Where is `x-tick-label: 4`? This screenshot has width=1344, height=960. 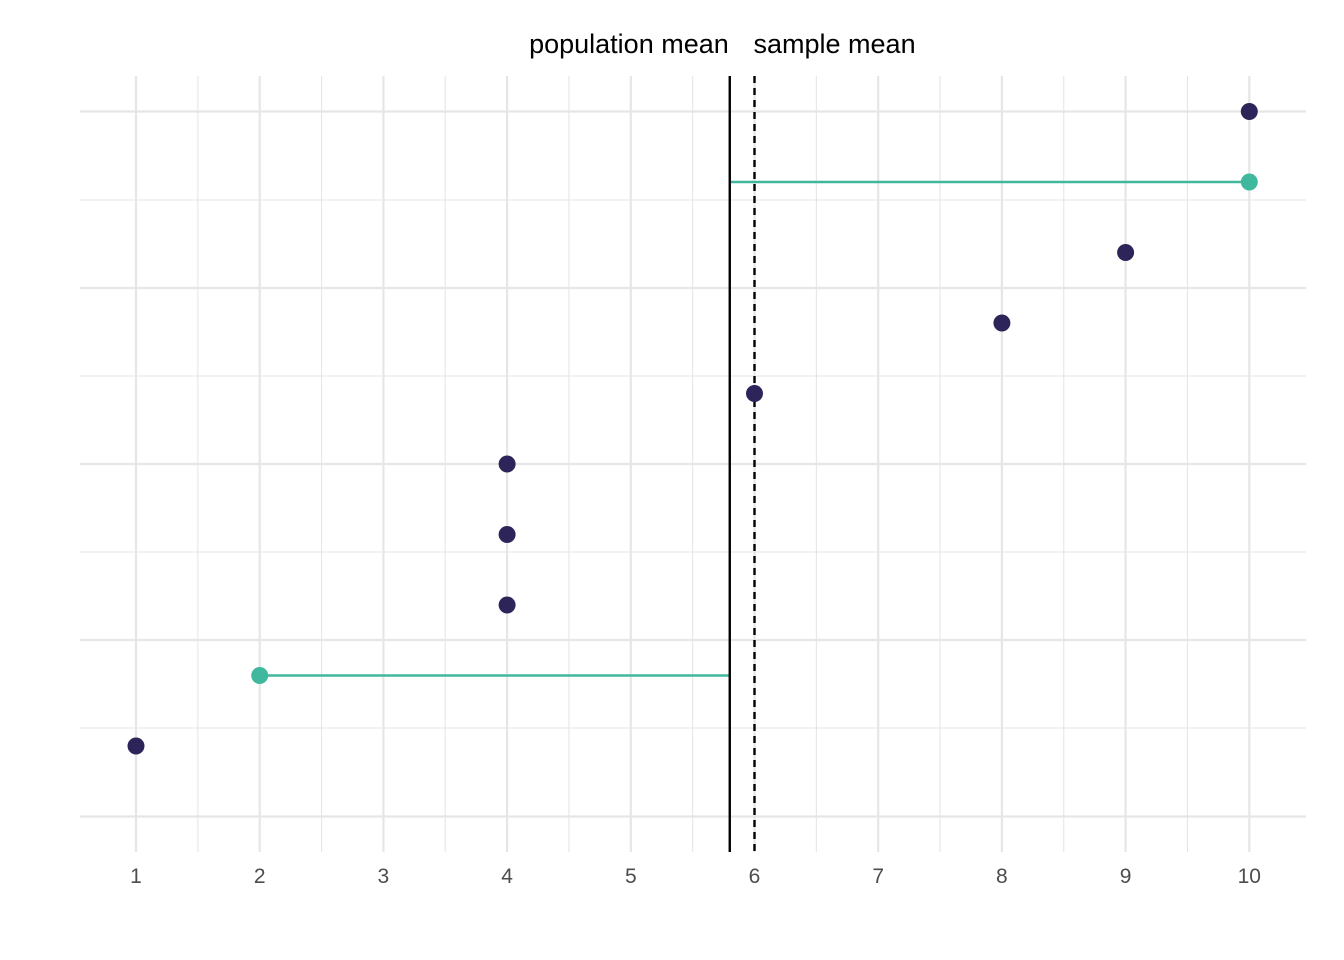
x-tick-label: 4 is located at coordinates (507, 876).